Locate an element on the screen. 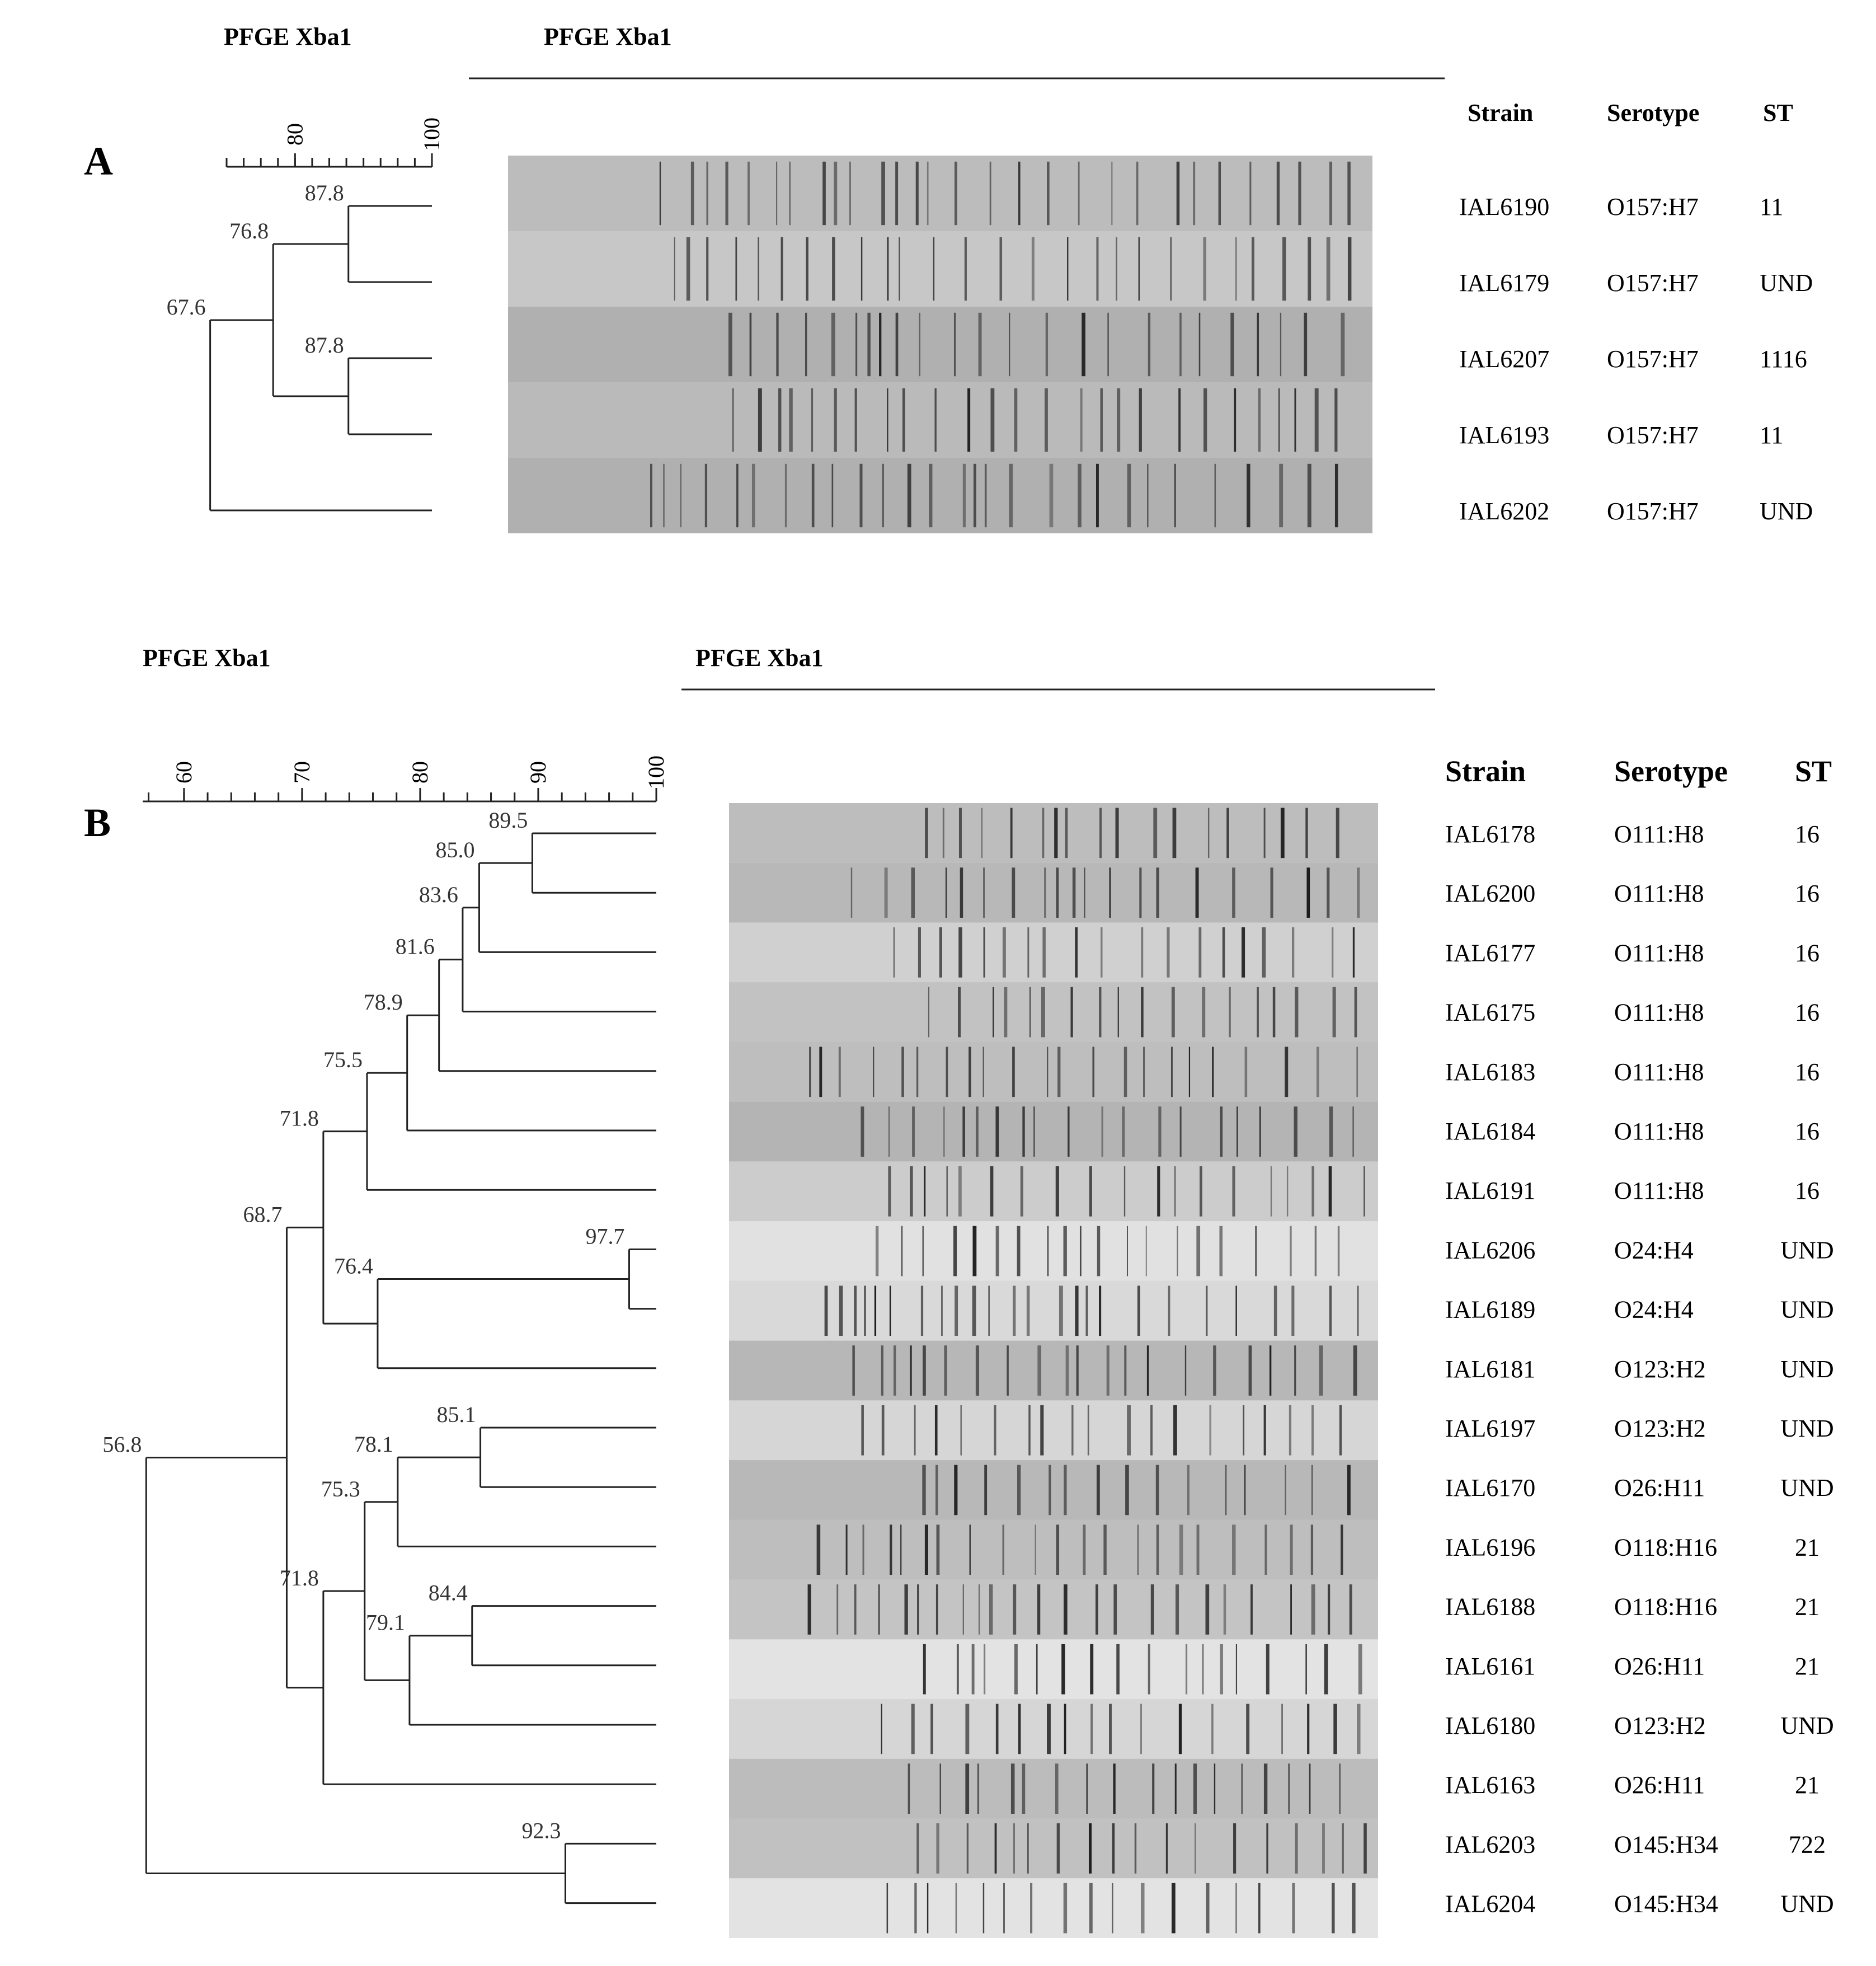  strain-cell: IAL6203 is located at coordinates (1490, 1845).